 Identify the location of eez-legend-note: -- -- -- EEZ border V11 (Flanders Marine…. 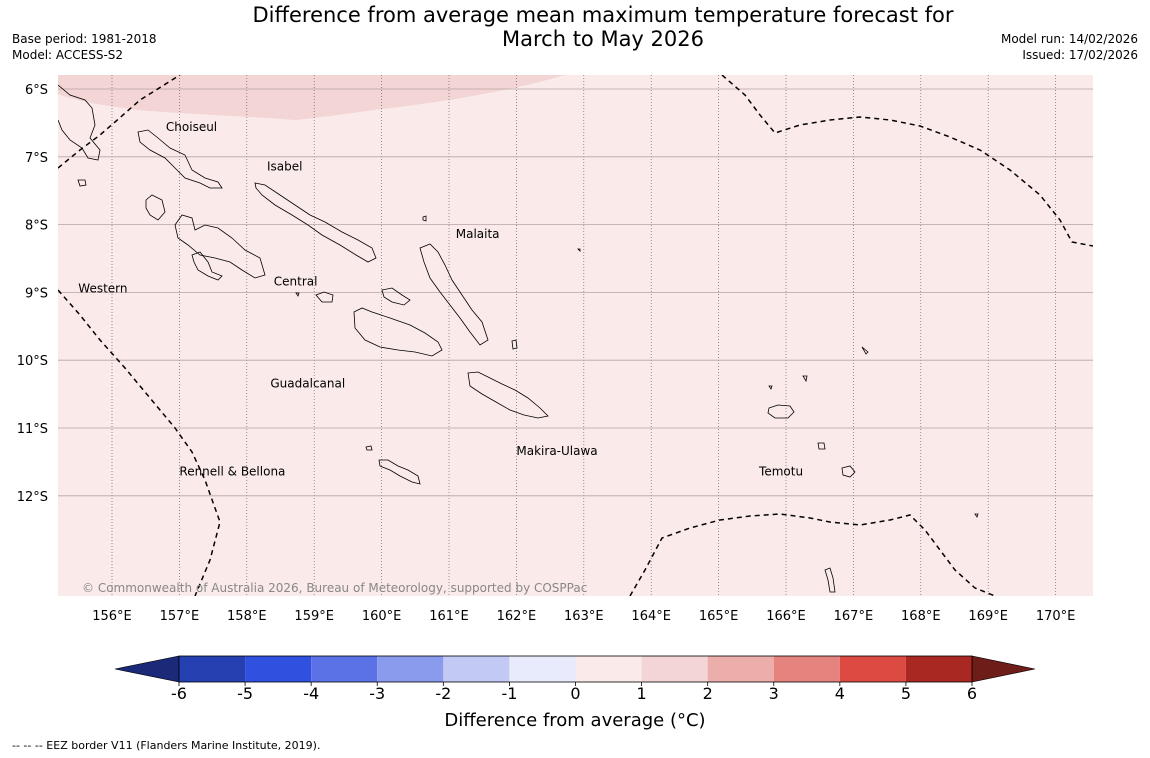
(166, 745).